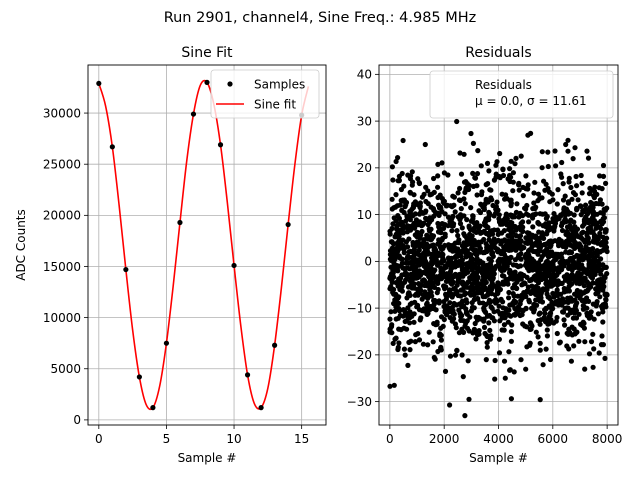  Describe the element at coordinates (364, 168) in the screenshot. I see `residuals-ytick-label: 20` at that location.